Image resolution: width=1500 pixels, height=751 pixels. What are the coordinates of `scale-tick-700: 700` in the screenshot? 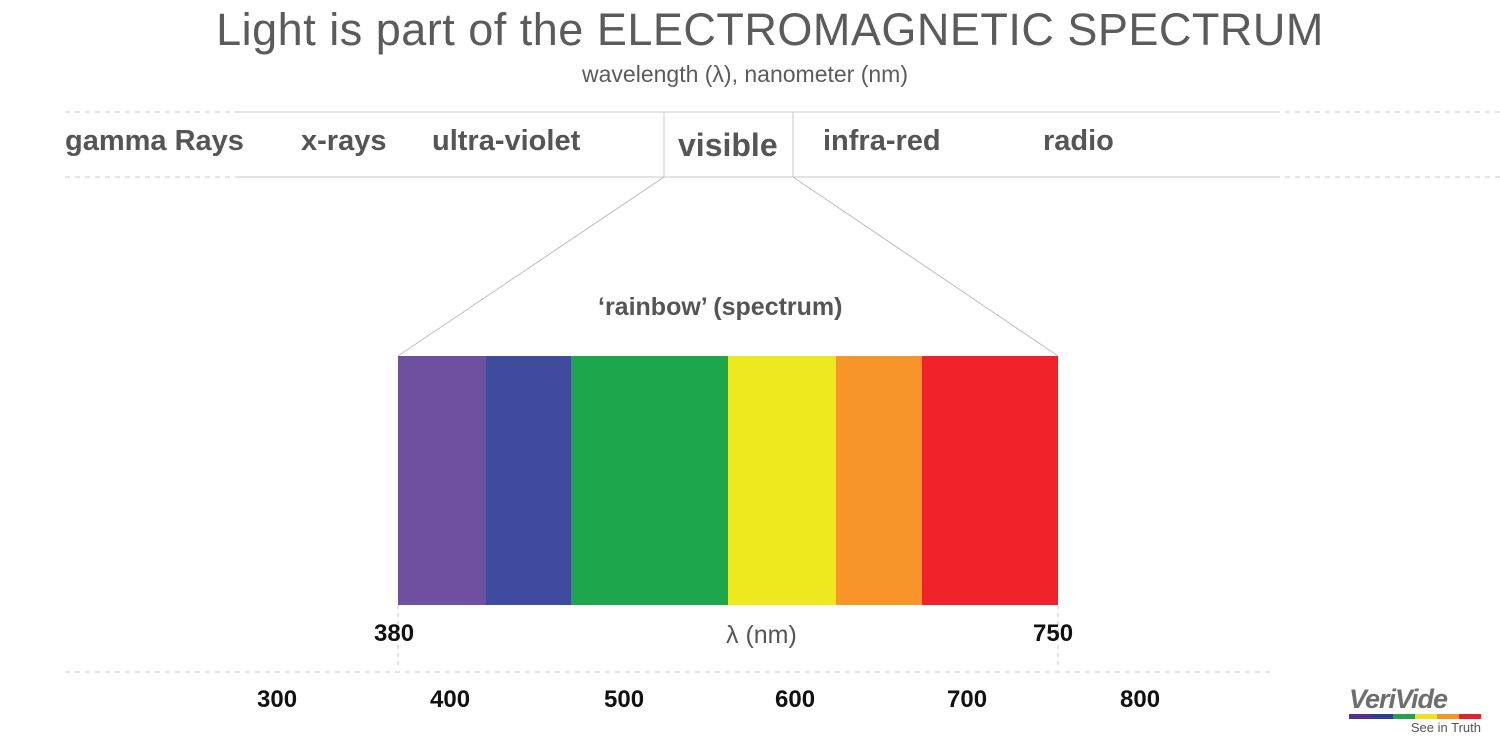 It's located at (967, 699).